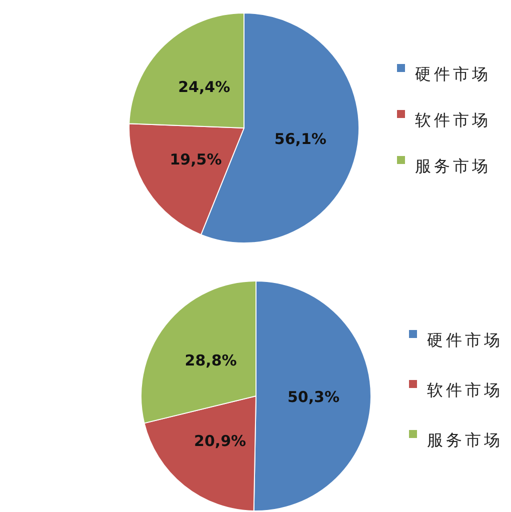 Image resolution: width=511 pixels, height=512 pixels. What do you see at coordinates (210, 361) in the screenshot?
I see `data-label: 28,8%` at bounding box center [210, 361].